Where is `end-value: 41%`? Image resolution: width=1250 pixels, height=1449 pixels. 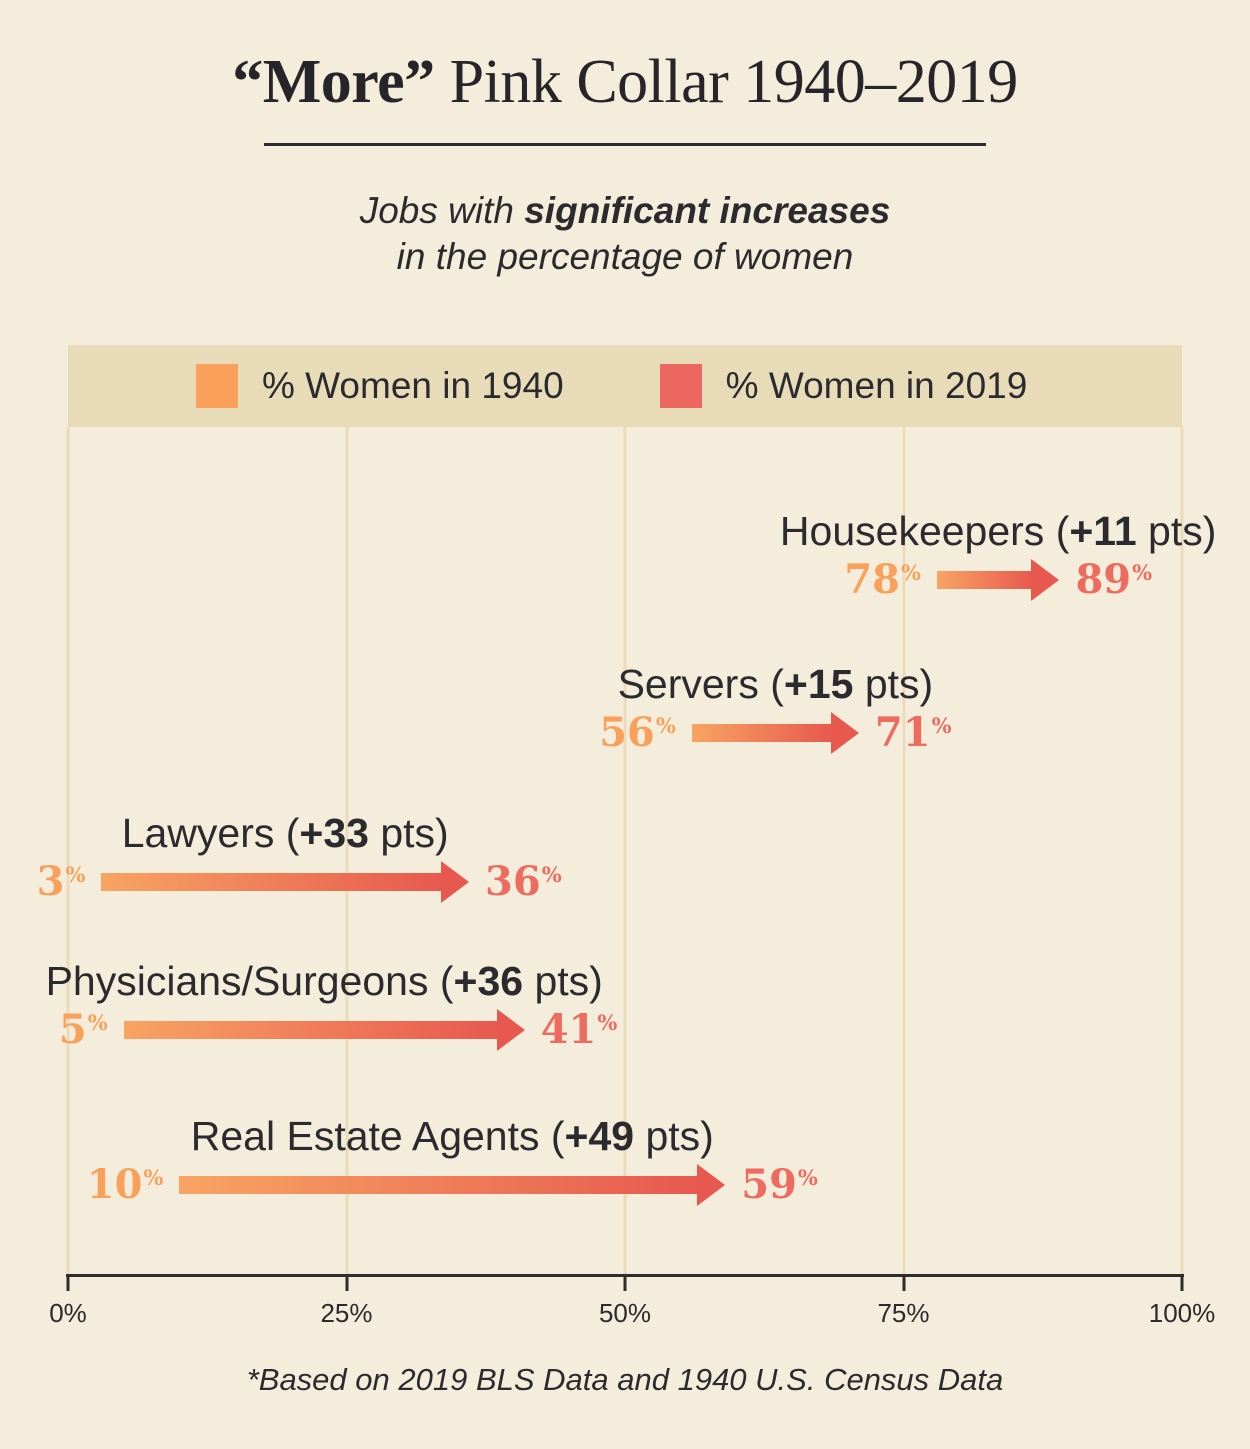
end-value: 41% is located at coordinates (579, 1029).